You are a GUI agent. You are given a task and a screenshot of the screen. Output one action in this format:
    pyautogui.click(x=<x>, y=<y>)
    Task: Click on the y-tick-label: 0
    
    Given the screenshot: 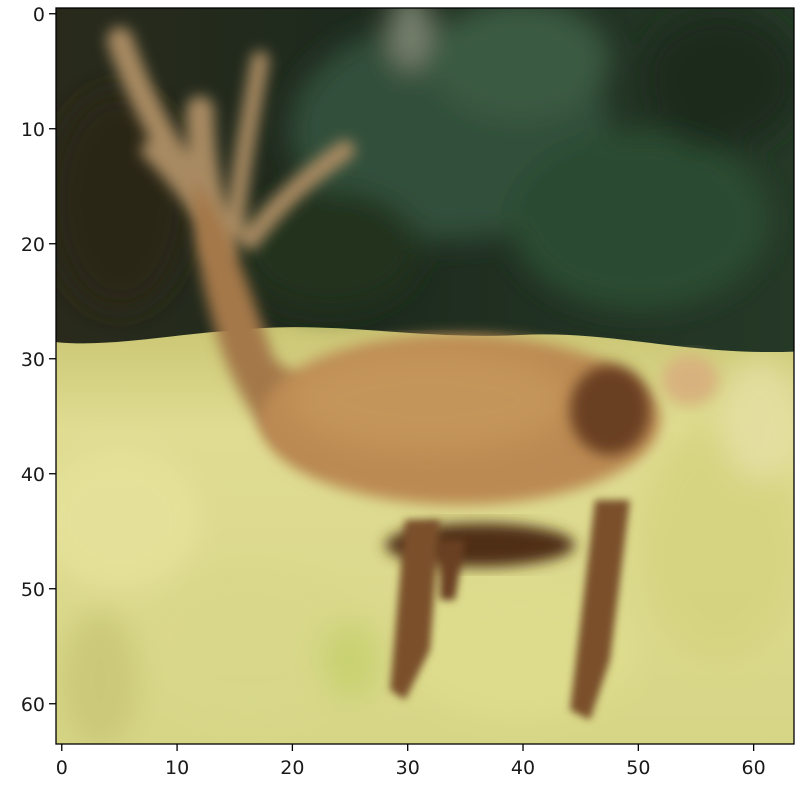 What is the action you would take?
    pyautogui.click(x=39, y=15)
    